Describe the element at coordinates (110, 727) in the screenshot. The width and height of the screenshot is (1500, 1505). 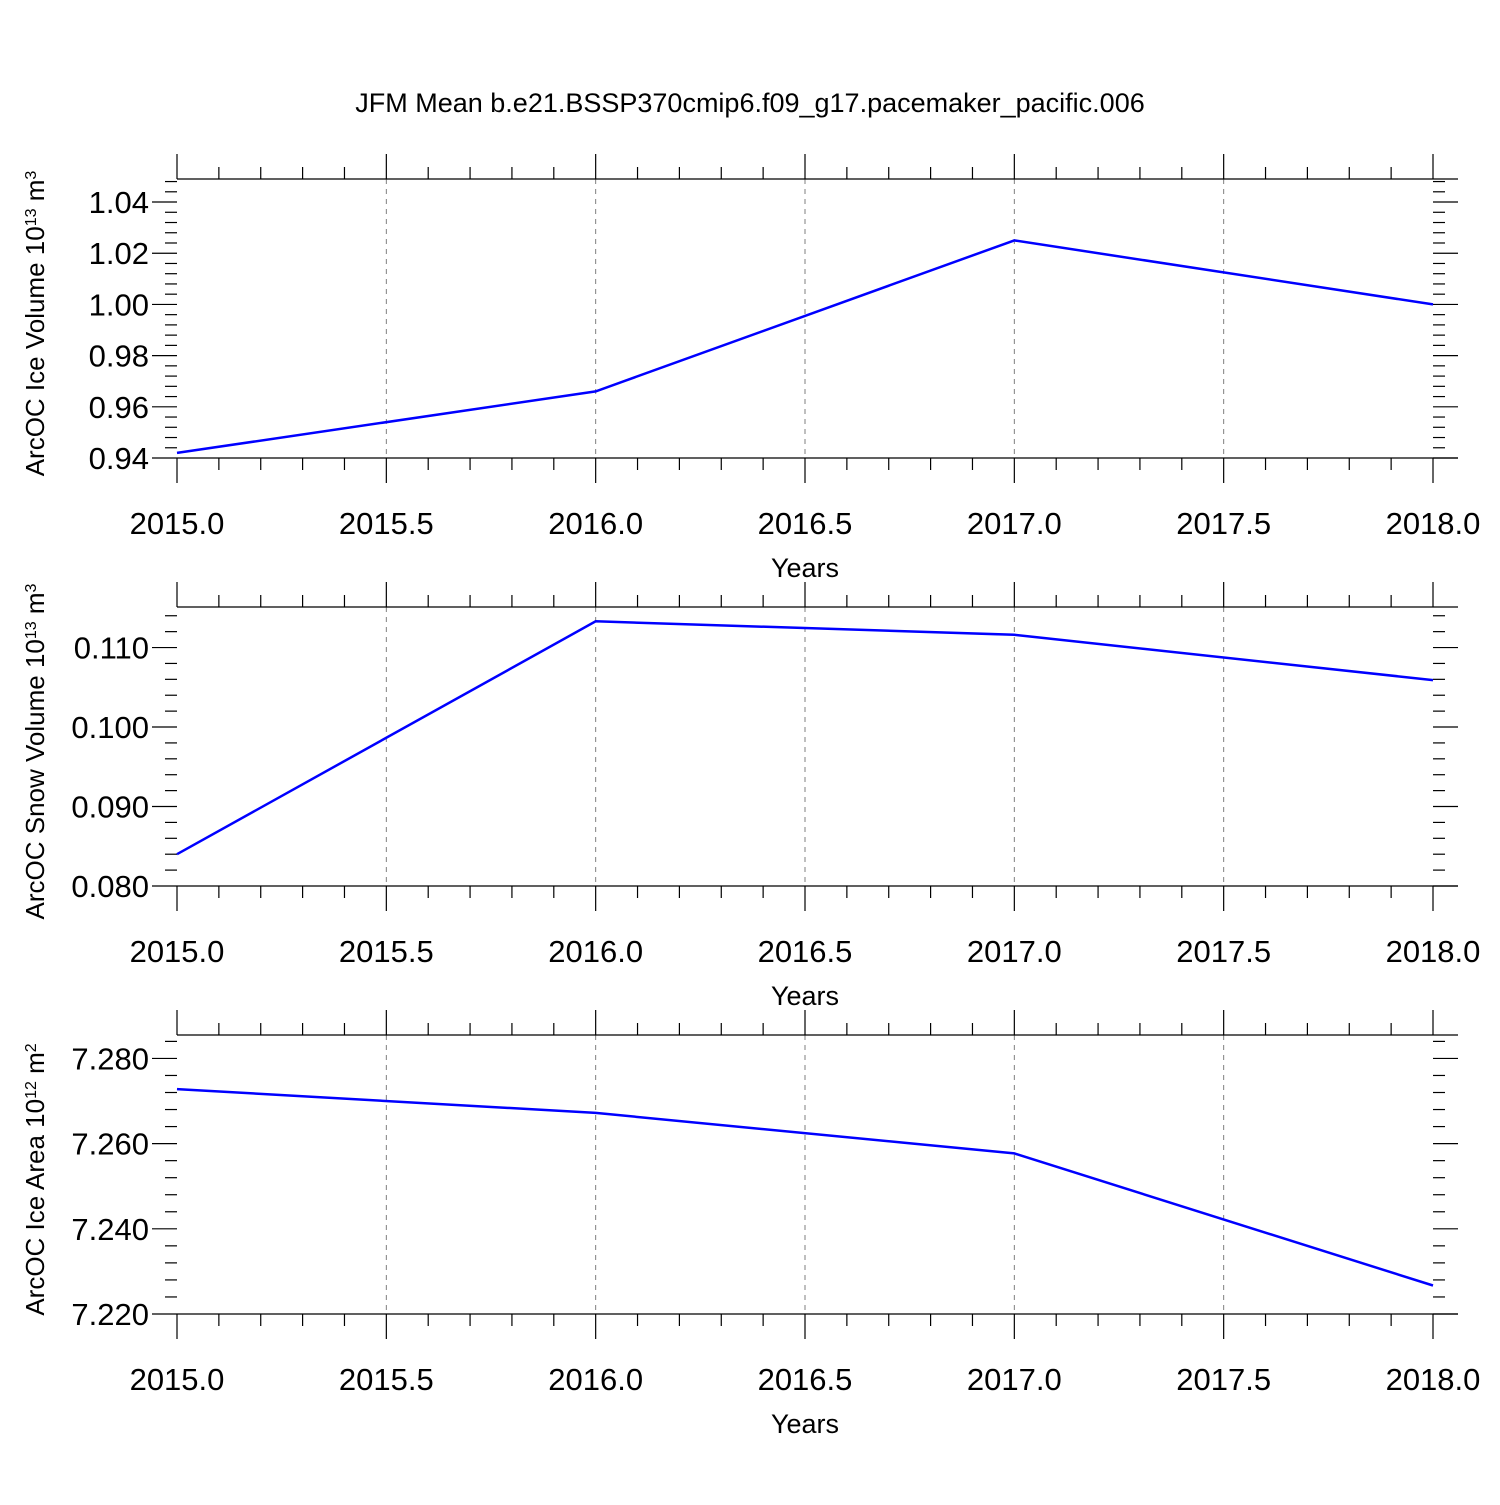
I see `y-tick-label: 0.100` at that location.